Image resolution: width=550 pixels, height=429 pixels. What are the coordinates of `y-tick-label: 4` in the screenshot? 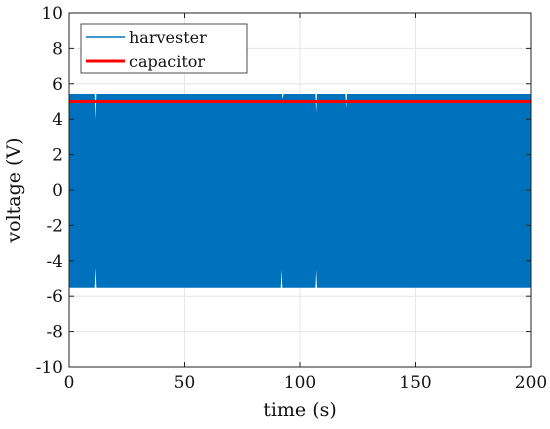 It's located at (57, 120).